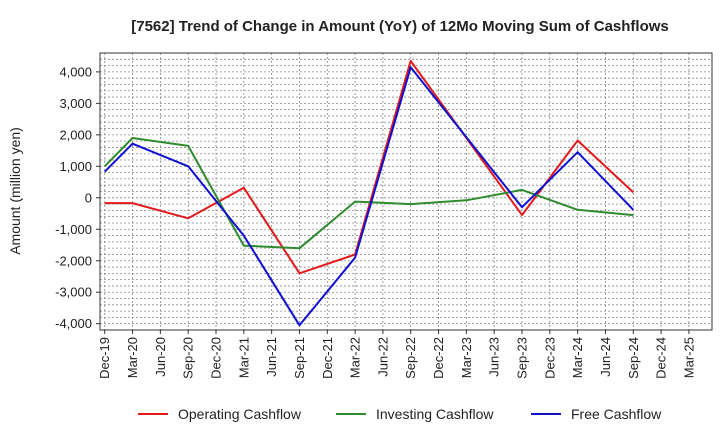 The width and height of the screenshot is (720, 445). I want to click on x-tick-label: Sep-24, so click(633, 358).